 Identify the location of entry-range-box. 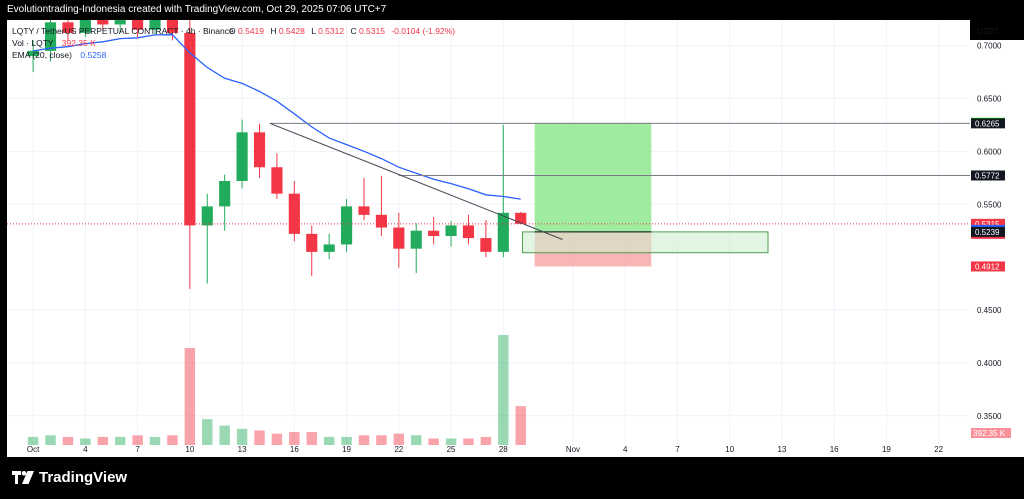
(645, 242).